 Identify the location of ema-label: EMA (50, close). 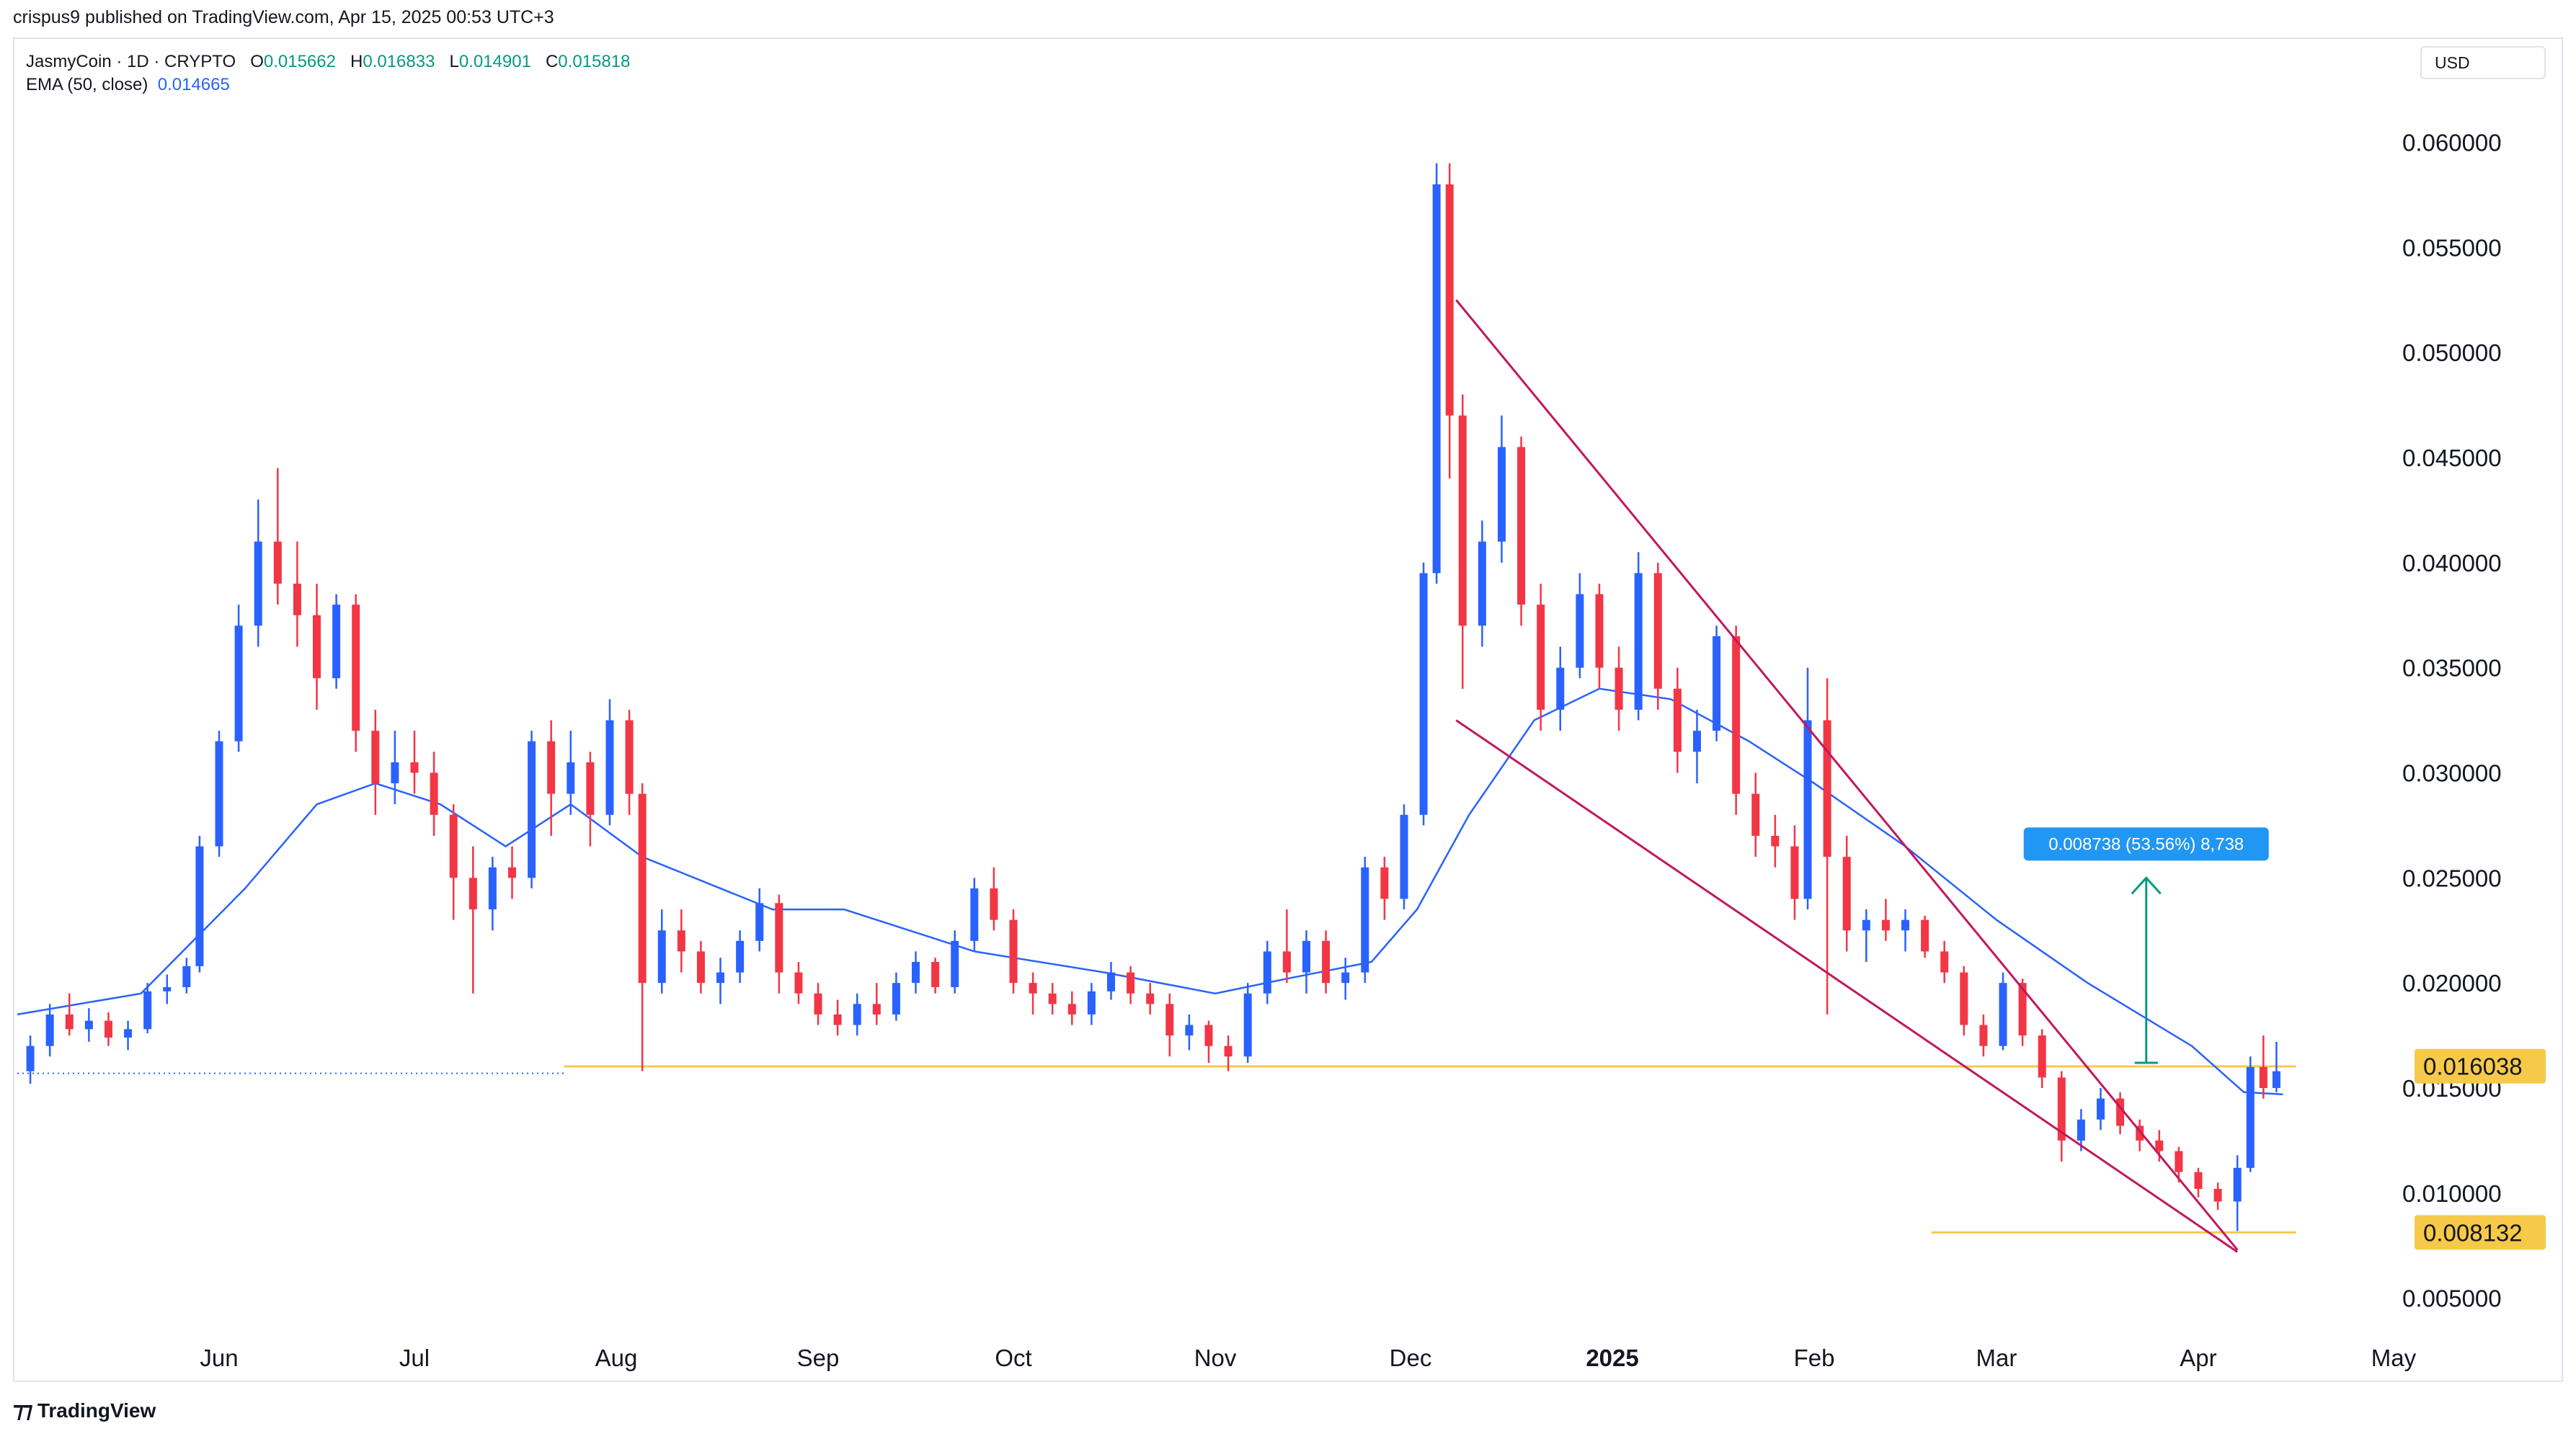
(87, 85).